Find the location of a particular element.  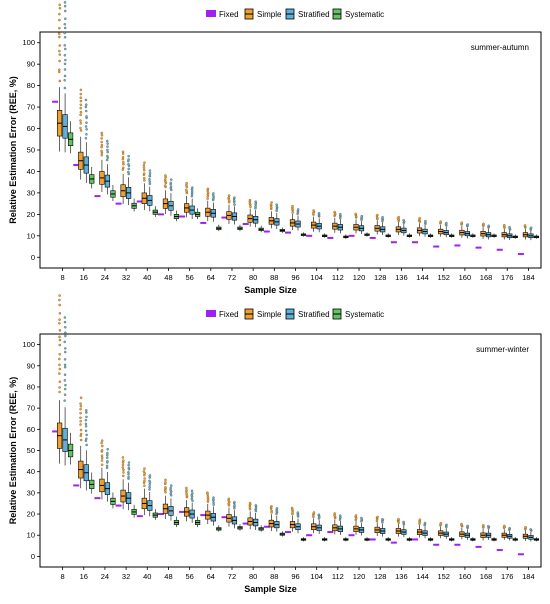

y-tick-label: 40 is located at coordinates (31, 471).